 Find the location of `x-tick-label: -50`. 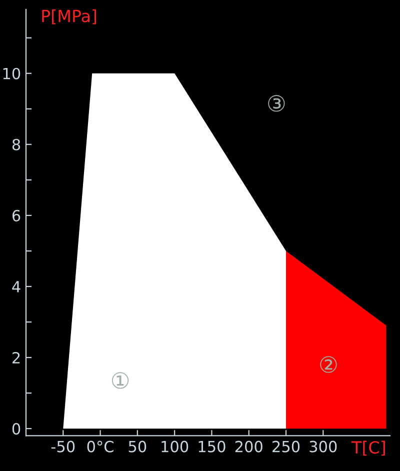

x-tick-label: -50 is located at coordinates (63, 446).